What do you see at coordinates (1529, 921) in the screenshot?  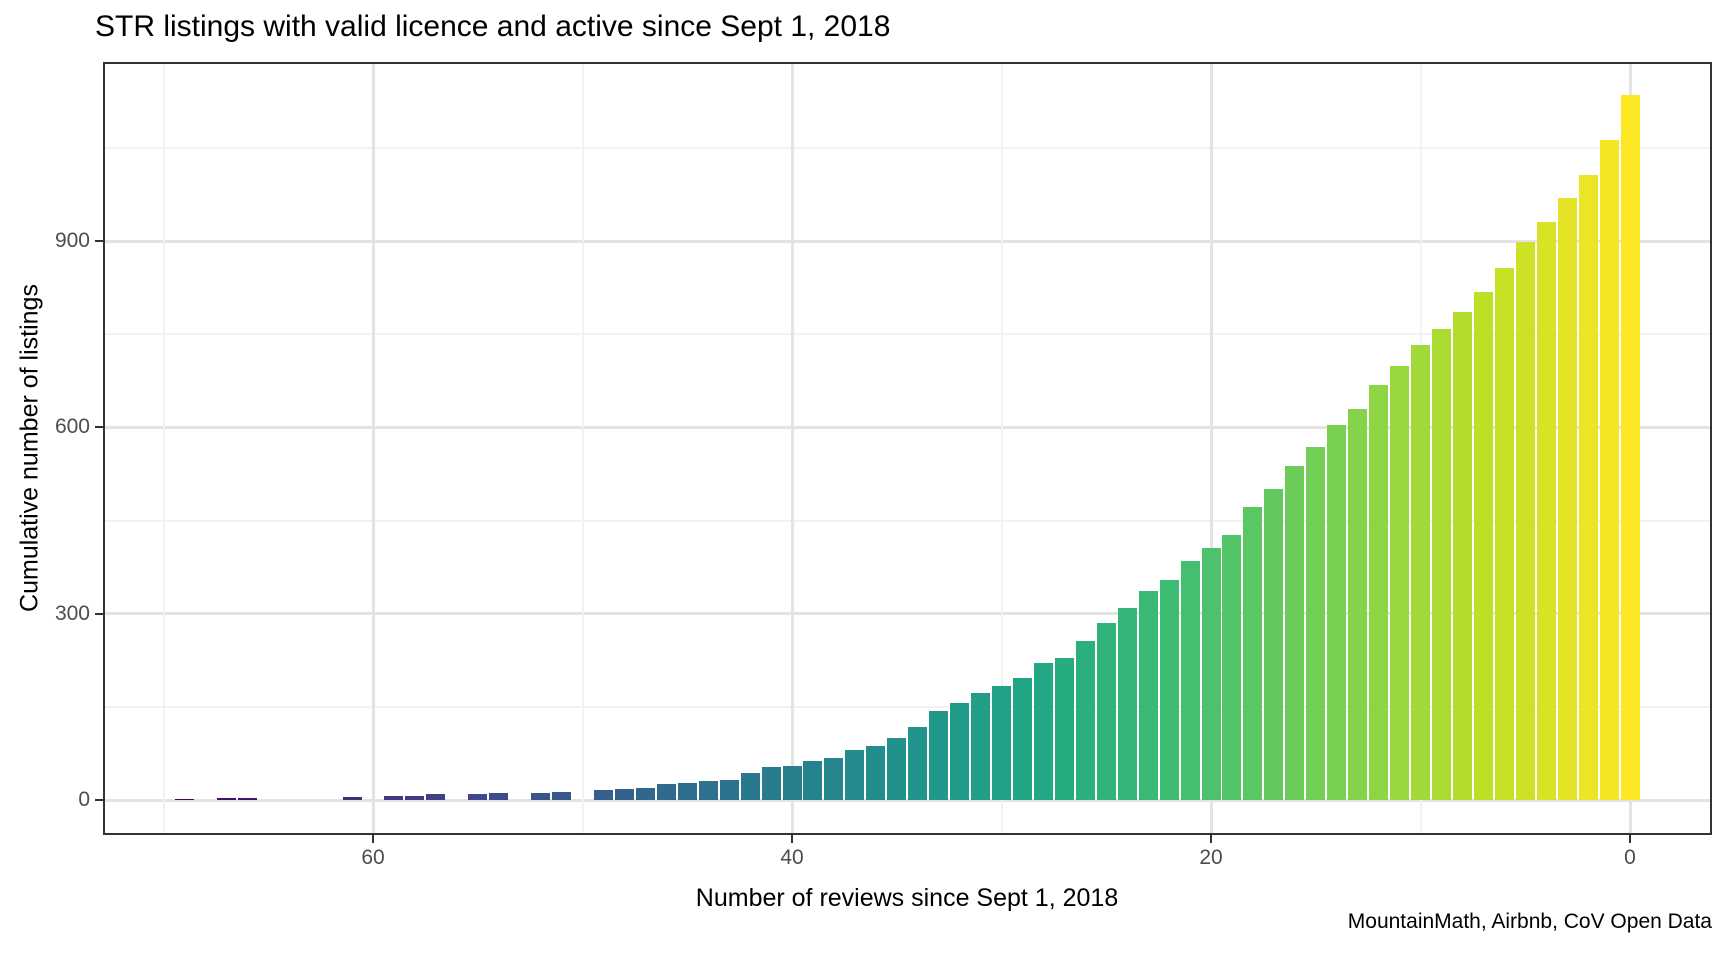 I see `attribution-text: MountainMath, Airbnb, CoV Open Data` at bounding box center [1529, 921].